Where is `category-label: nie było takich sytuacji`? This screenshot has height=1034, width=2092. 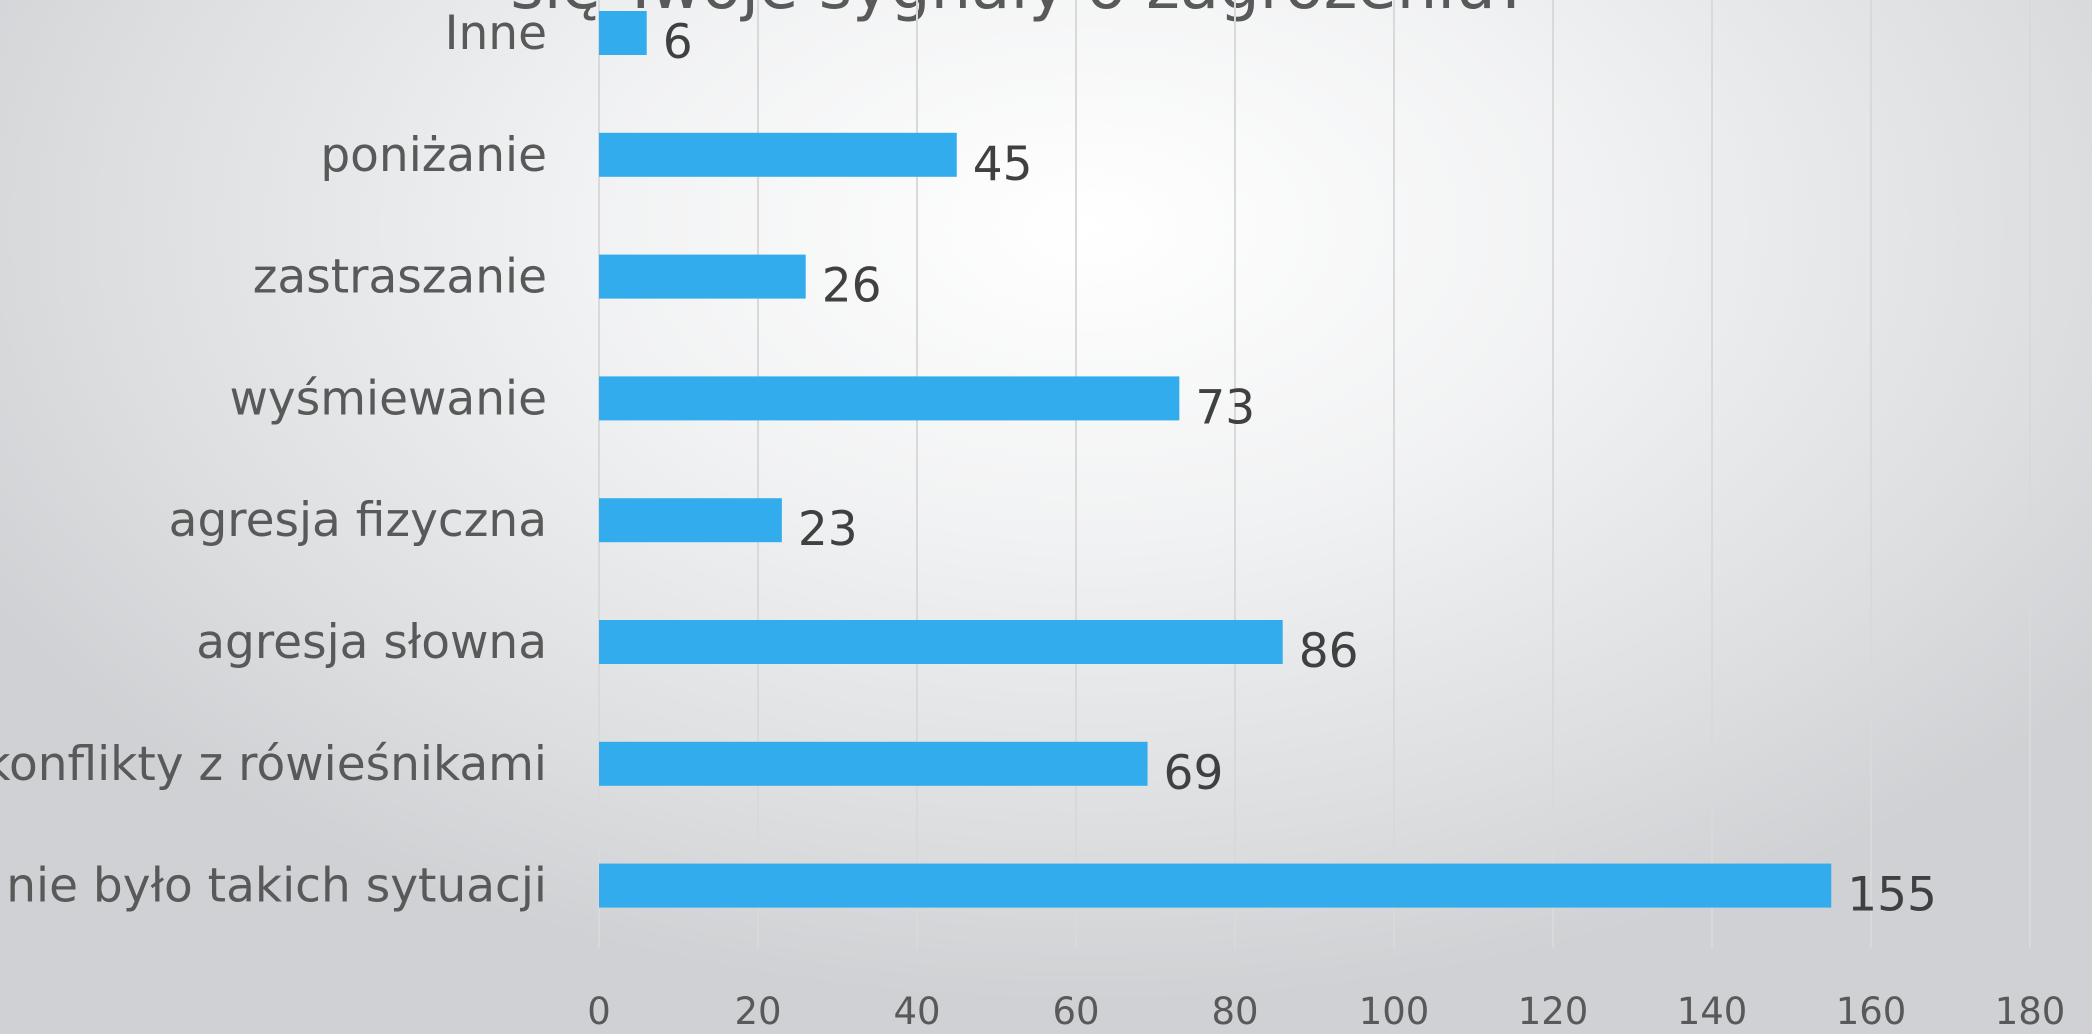 category-label: nie było takich sytuacji is located at coordinates (276, 886).